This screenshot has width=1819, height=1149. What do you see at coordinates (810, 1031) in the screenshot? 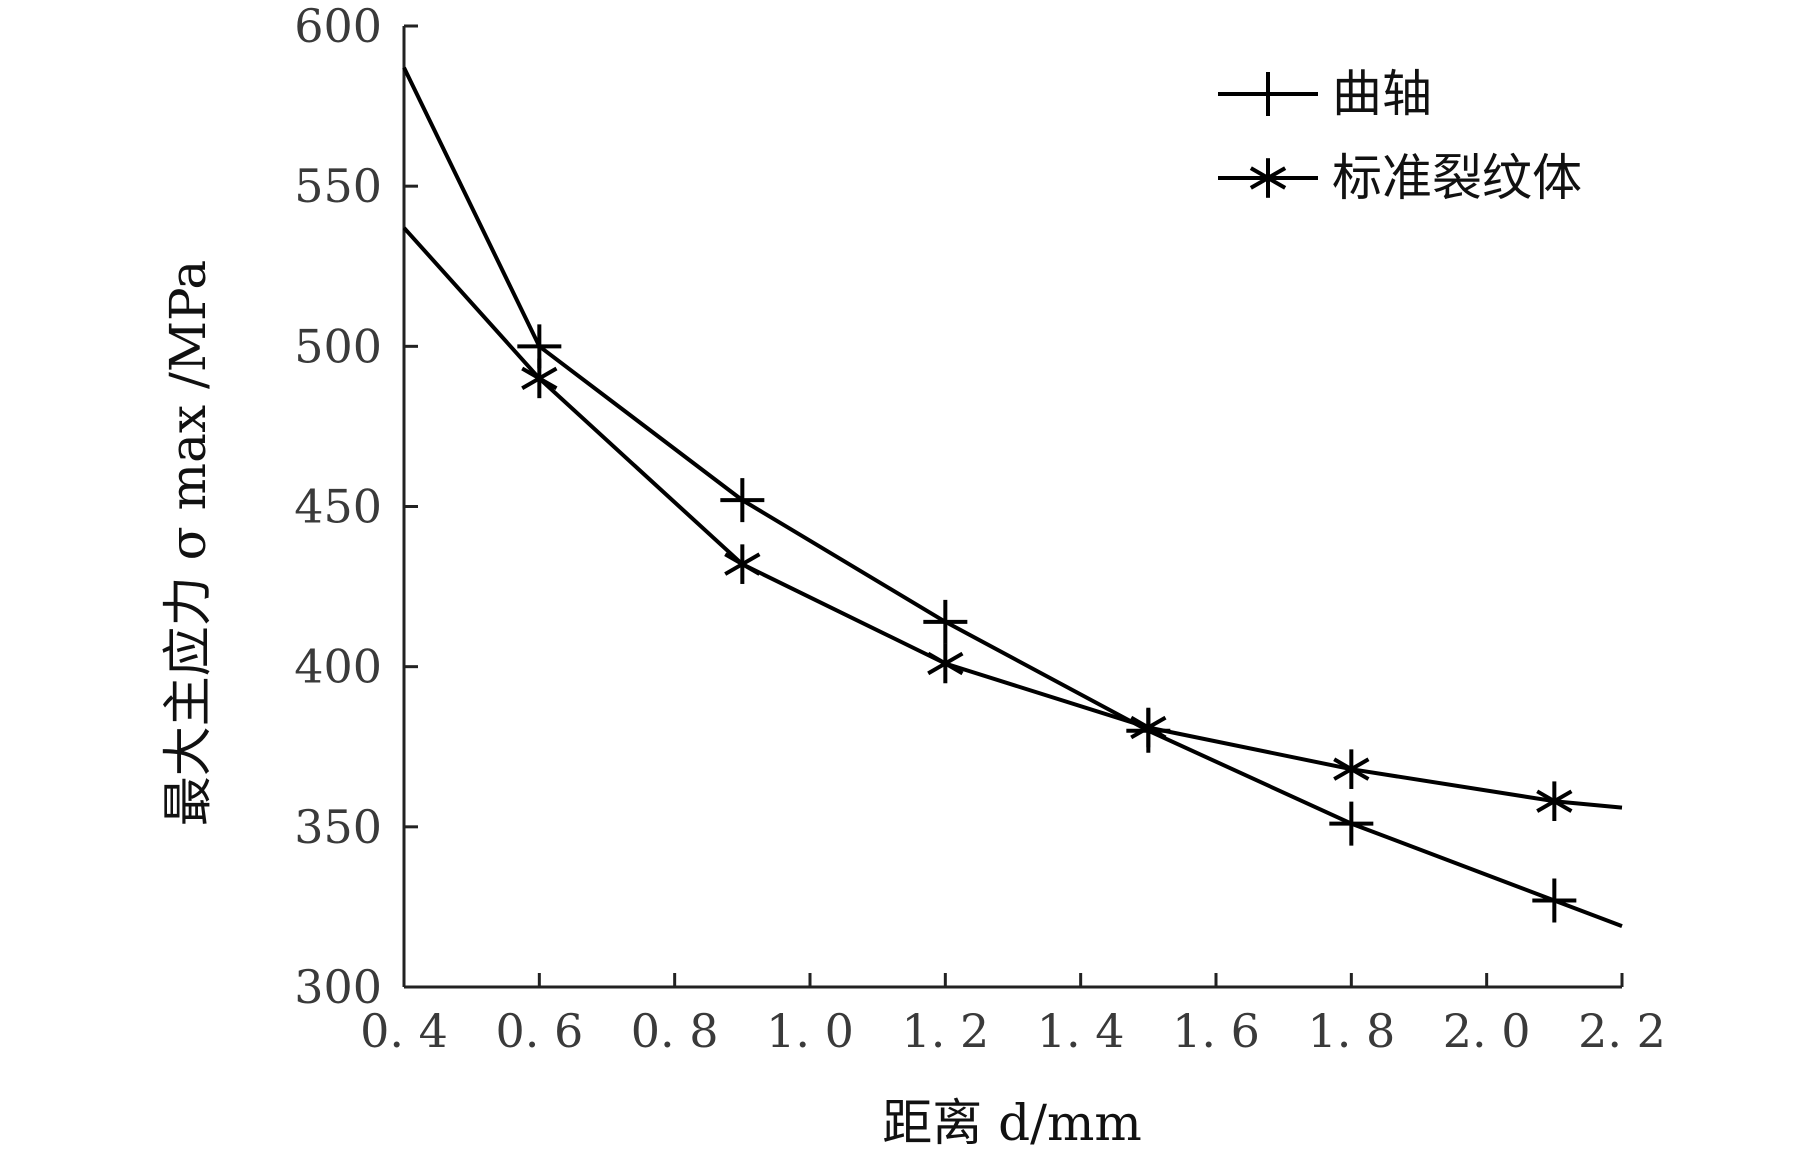
I see `x-tick-label: 1. 0` at bounding box center [810, 1031].